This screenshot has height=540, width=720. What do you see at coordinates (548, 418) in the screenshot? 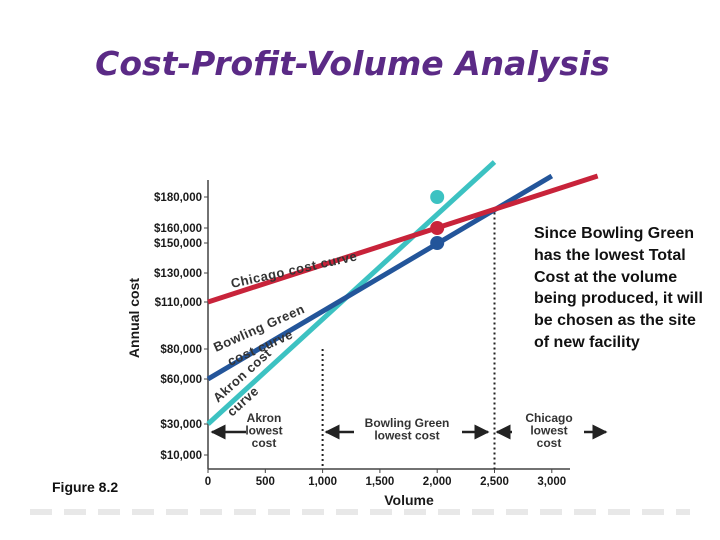
I see `region-label: Chicago` at bounding box center [548, 418].